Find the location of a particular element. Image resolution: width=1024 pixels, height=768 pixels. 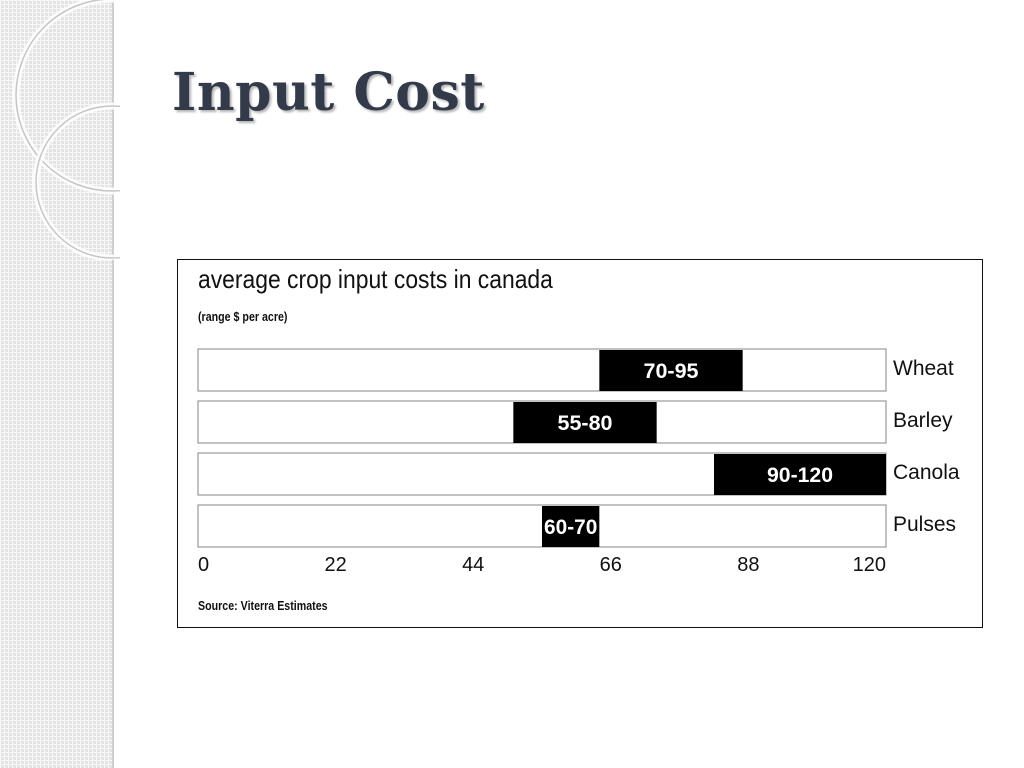

data-label-wheat: 70-95 is located at coordinates (671, 371).